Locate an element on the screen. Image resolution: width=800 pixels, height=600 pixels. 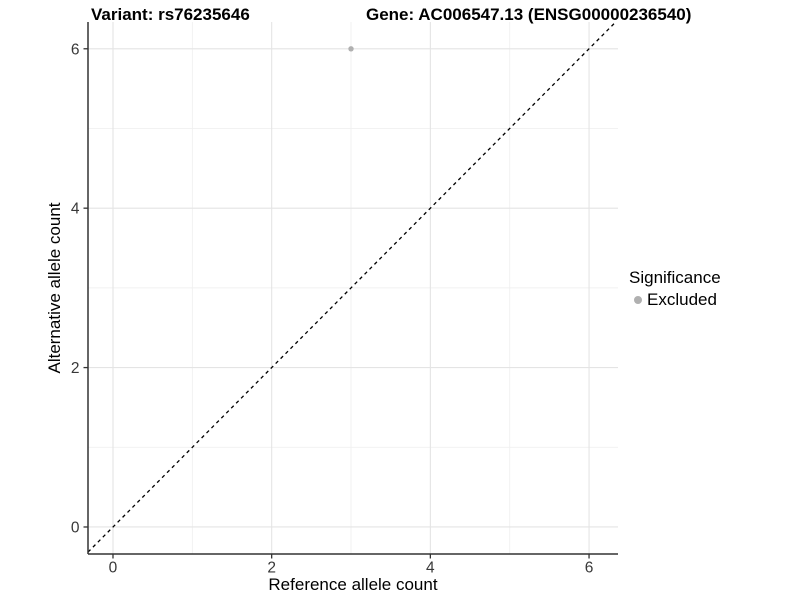
x-tick-label: 4 is located at coordinates (430, 568).